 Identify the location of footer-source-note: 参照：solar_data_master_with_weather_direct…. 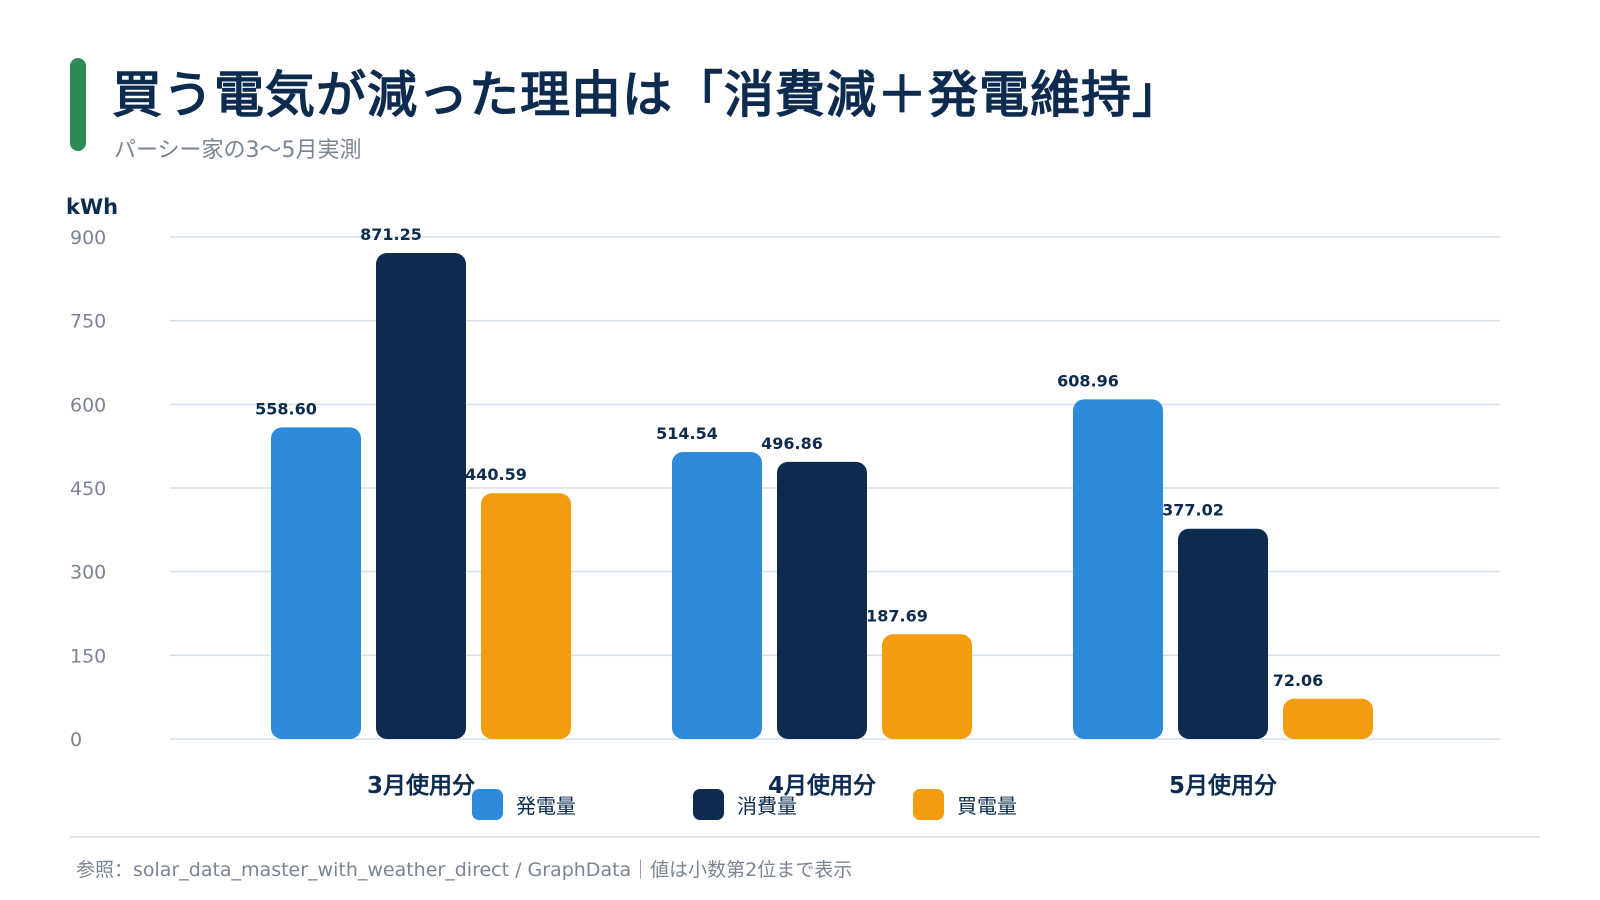
(464, 870).